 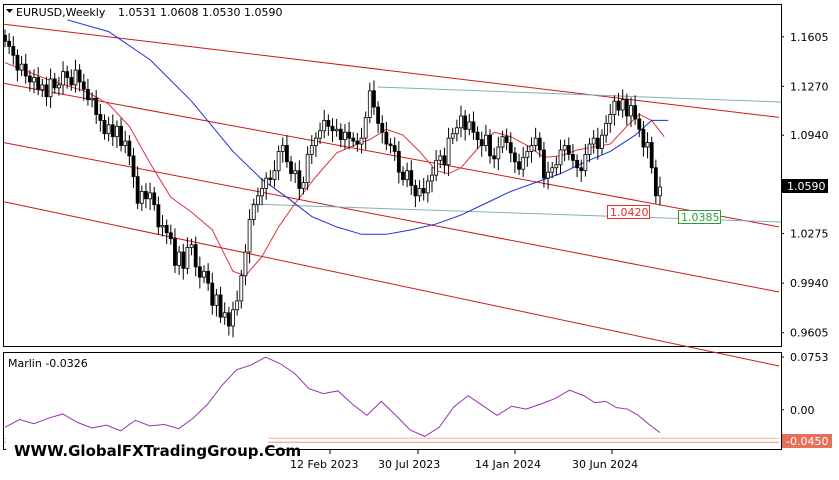 What do you see at coordinates (809, 37) in the screenshot?
I see `price-tick-label: 1.1605` at bounding box center [809, 37].